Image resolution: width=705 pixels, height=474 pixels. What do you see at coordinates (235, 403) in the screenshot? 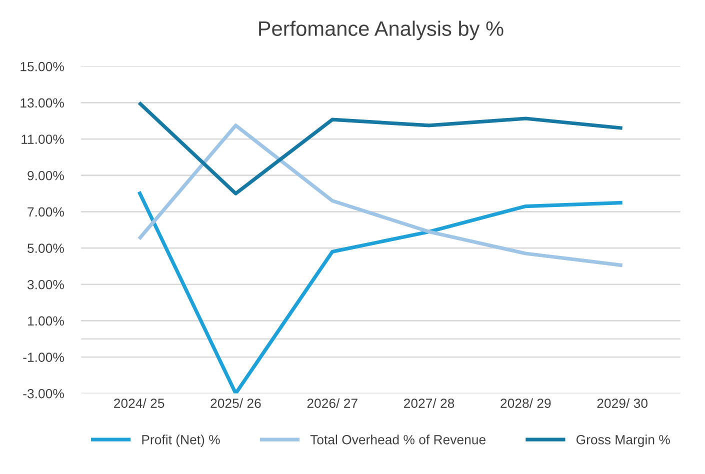
I see `x-tick-label: 2025/ 26` at bounding box center [235, 403].